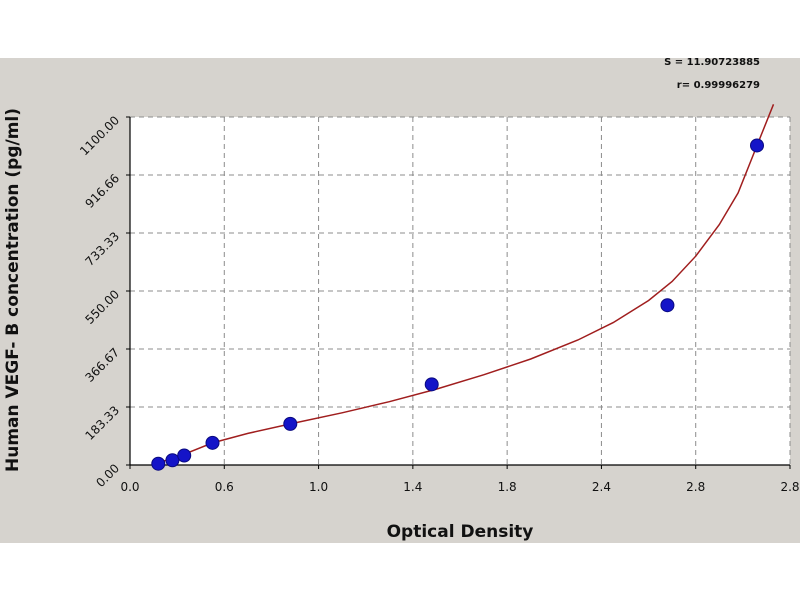 The height and width of the screenshot is (600, 800). Describe the element at coordinates (718, 85) in the screenshot. I see `stat-r-value: r= 0.99996279` at that location.